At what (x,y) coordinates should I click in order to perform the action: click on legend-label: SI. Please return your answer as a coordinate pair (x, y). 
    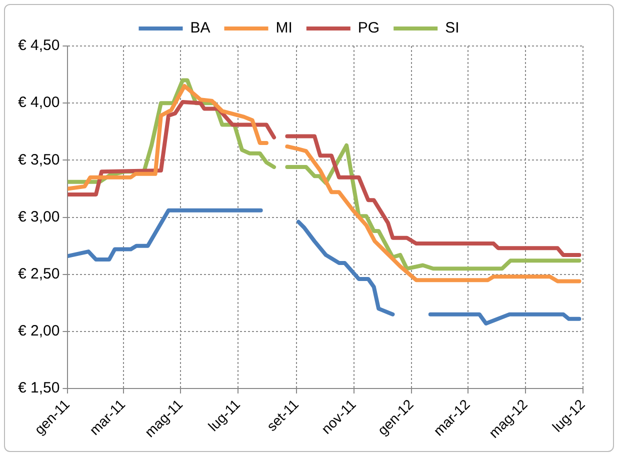
    Looking at the image, I should click on (452, 28).